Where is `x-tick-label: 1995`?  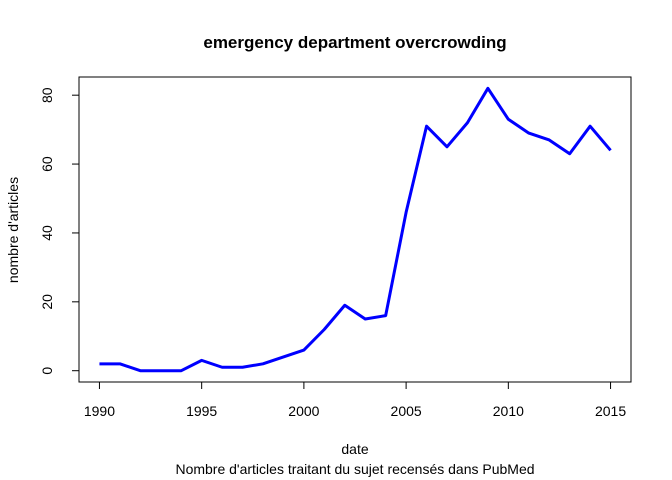
x-tick-label: 1995 is located at coordinates (201, 411).